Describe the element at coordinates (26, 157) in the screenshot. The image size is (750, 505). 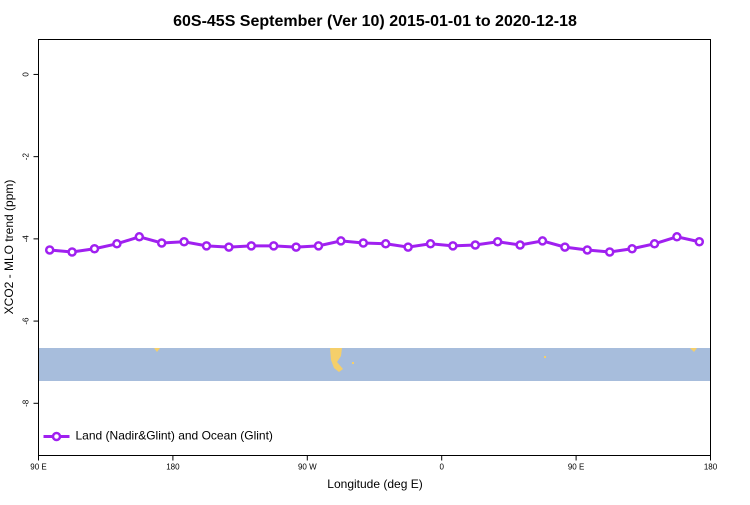
I see `y-tick-label: -2` at that location.